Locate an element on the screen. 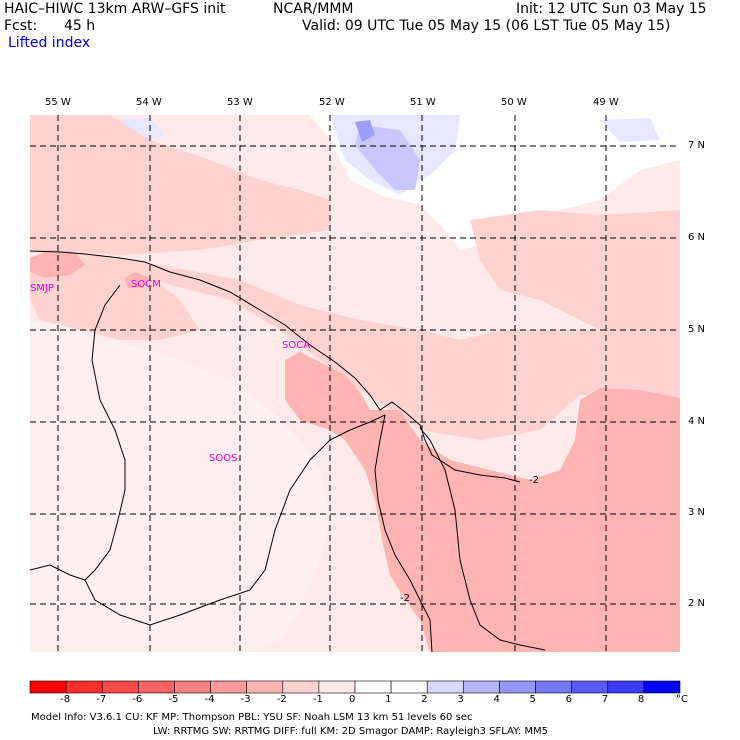 Image resolution: width=740 pixels, height=740 pixels. colorbar-tick-label: -8 is located at coordinates (65, 699).